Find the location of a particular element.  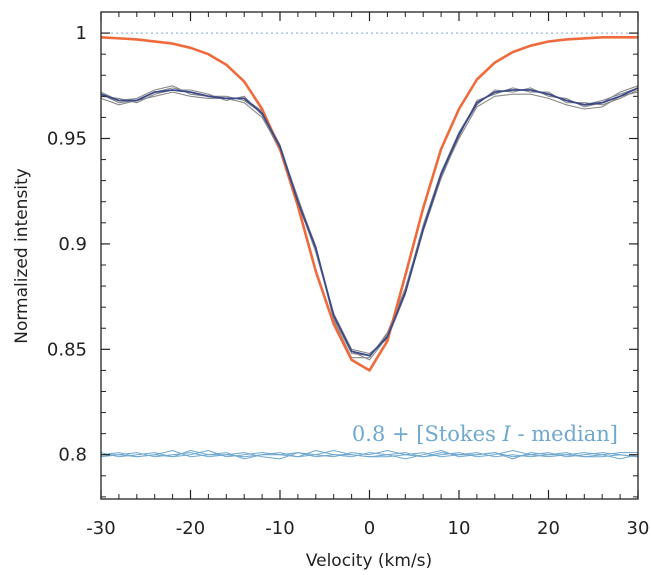

y-tick-label: 0.85 is located at coordinates (67, 349).